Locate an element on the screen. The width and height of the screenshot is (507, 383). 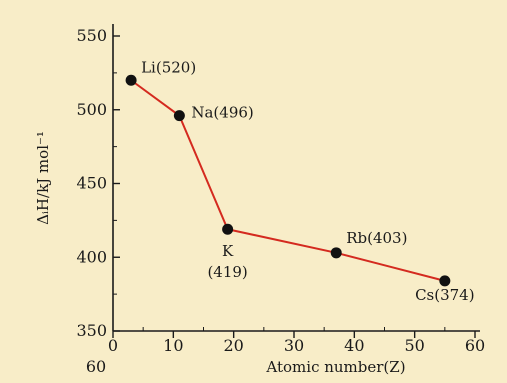
y-axis-title: ΔᵢH/kJ mol⁻¹ is located at coordinates (43, 178).